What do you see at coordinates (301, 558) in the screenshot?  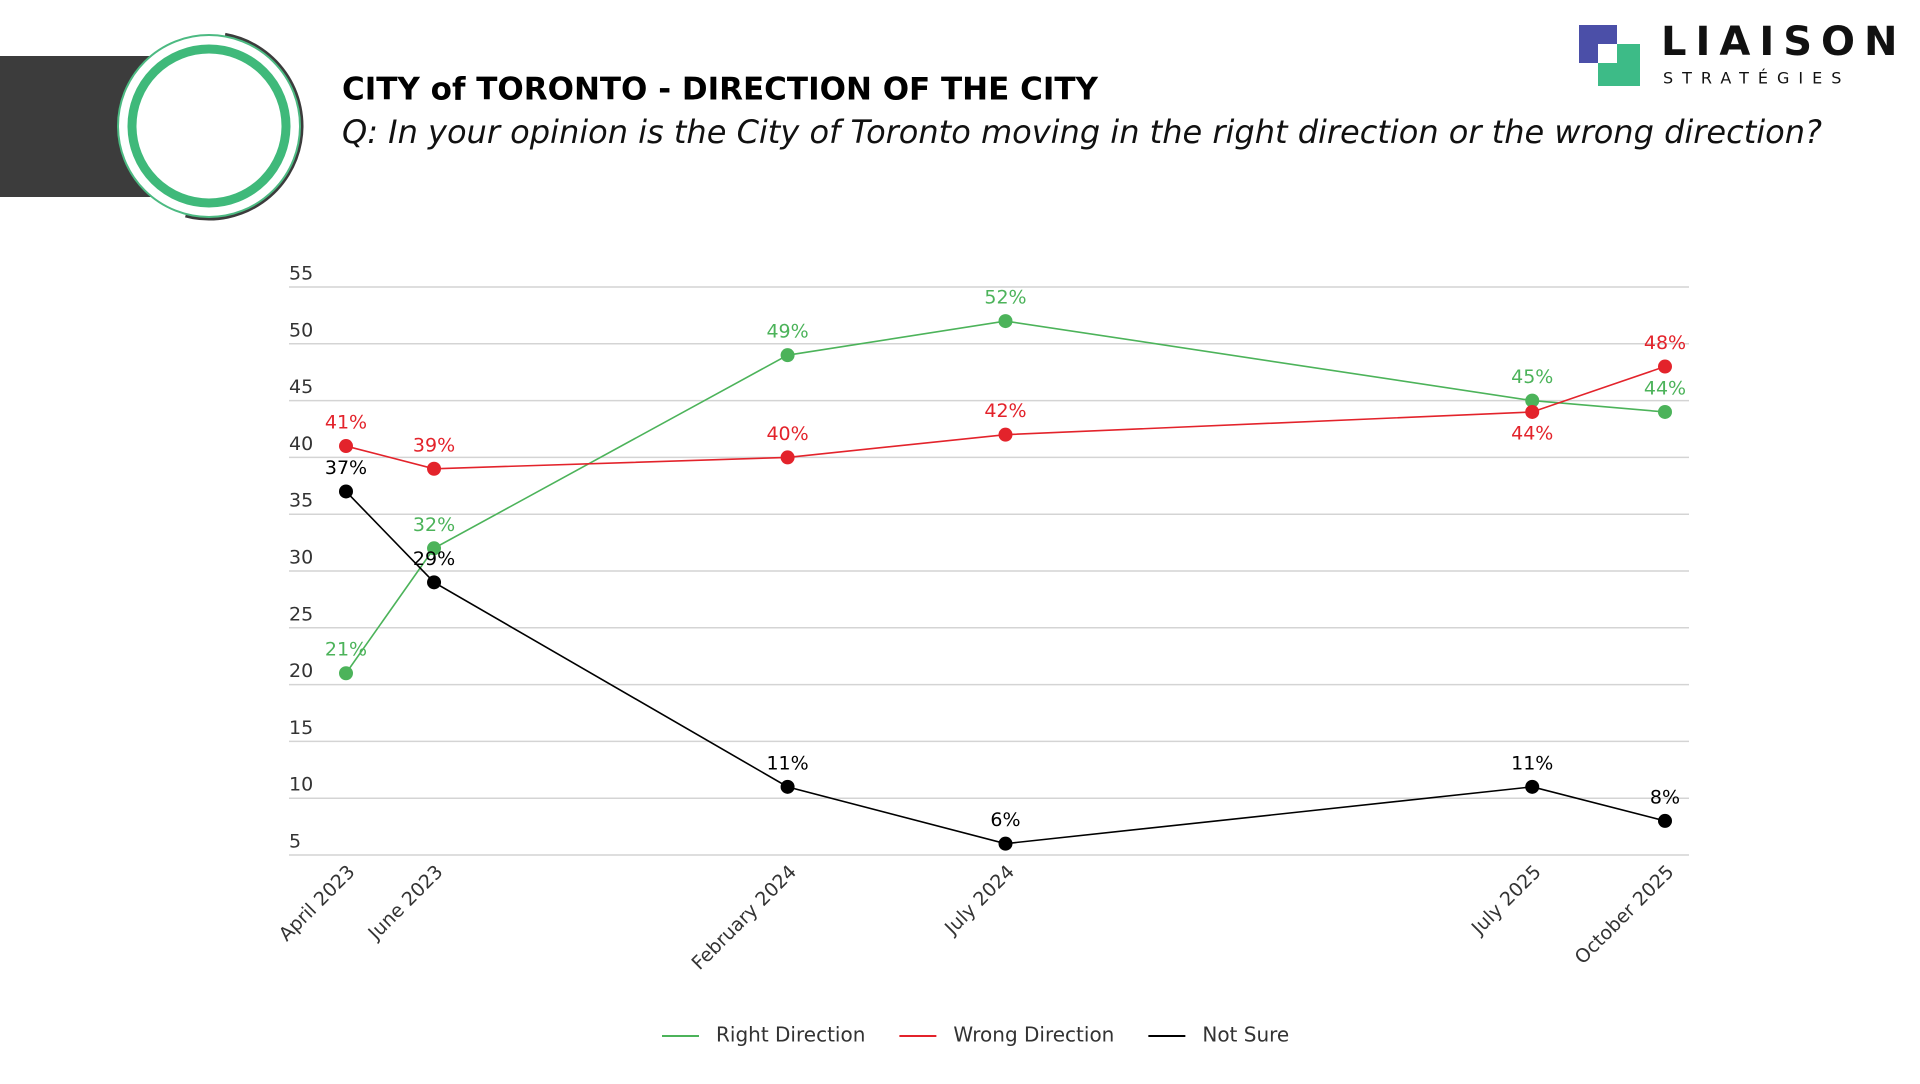 I see `y-tick-label: 30` at bounding box center [301, 558].